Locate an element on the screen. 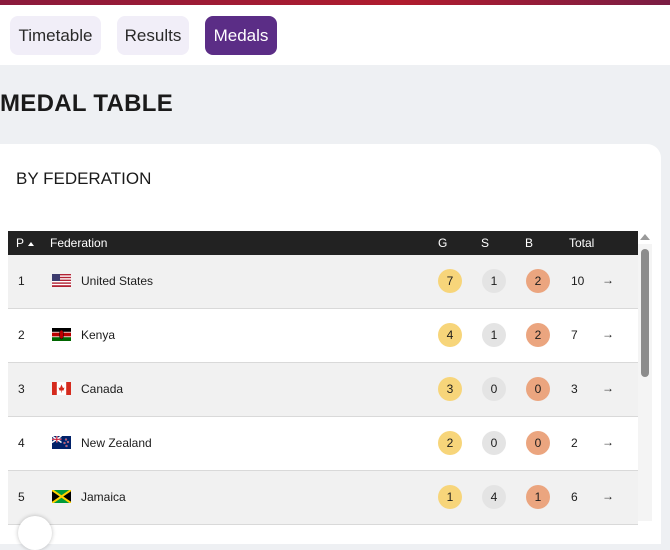  page-title: MEDAL TABLE is located at coordinates (87, 103).